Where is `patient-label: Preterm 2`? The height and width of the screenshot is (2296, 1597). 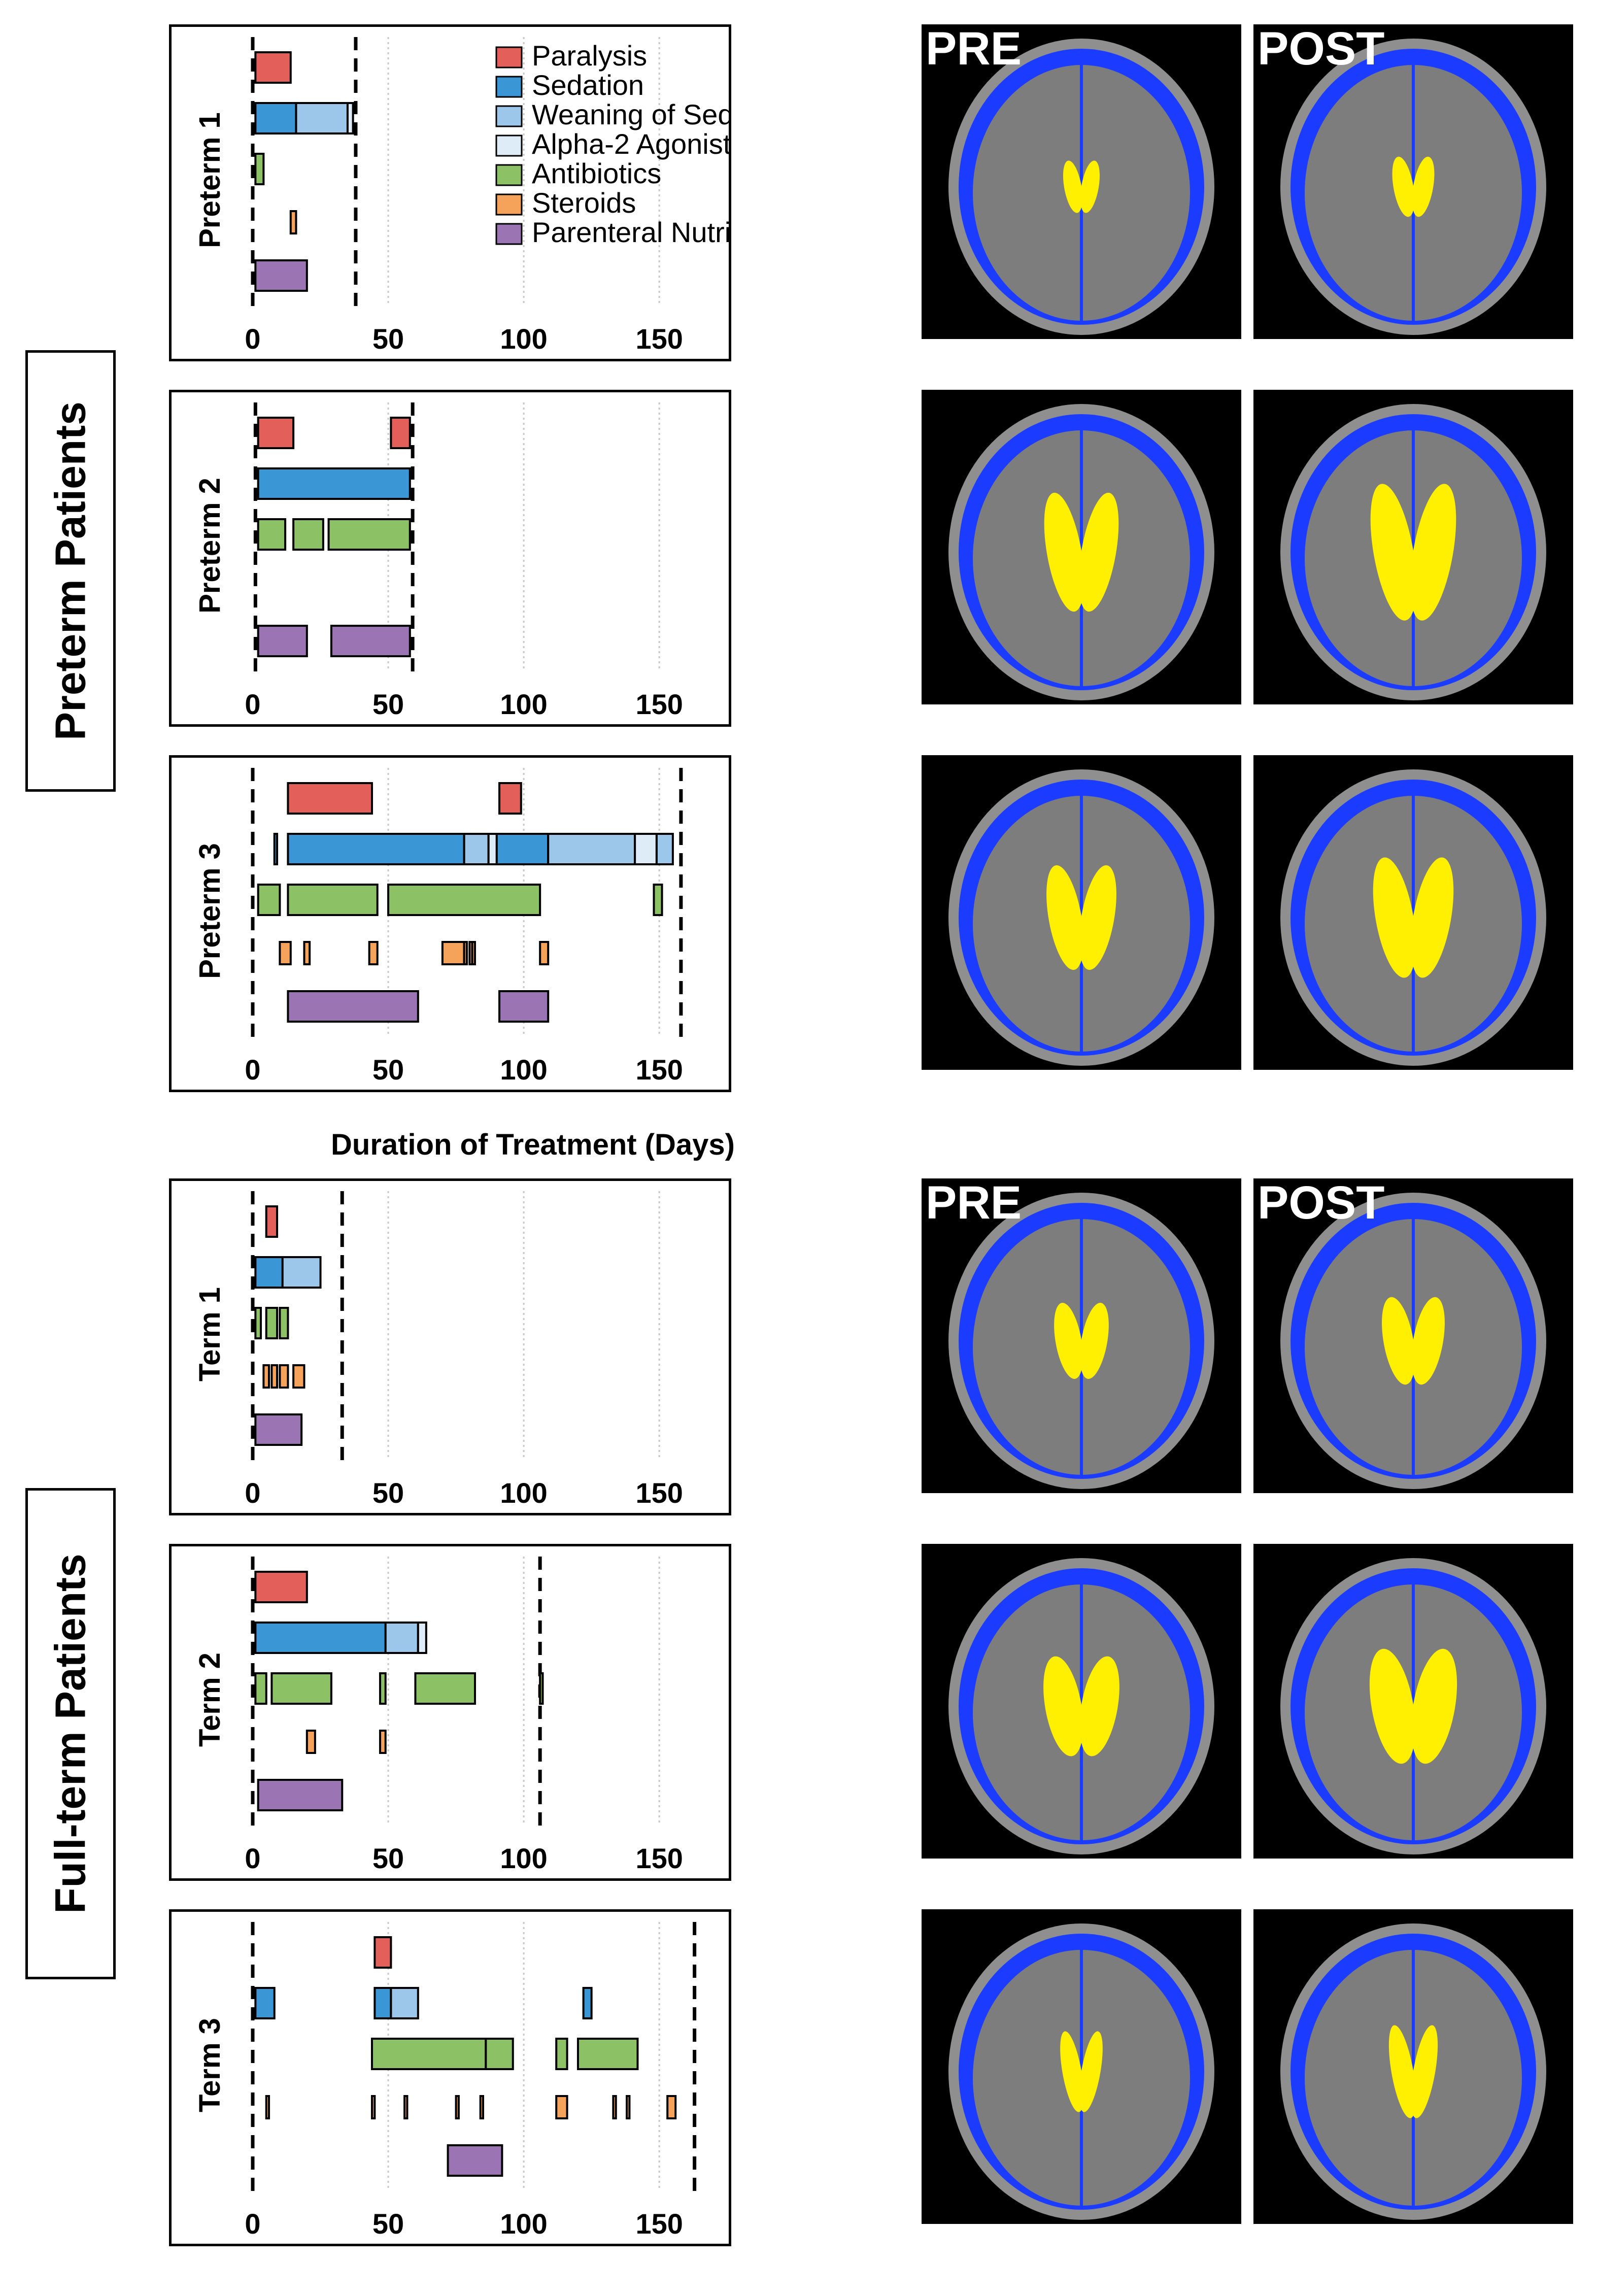 patient-label: Preterm 2 is located at coordinates (210, 546).